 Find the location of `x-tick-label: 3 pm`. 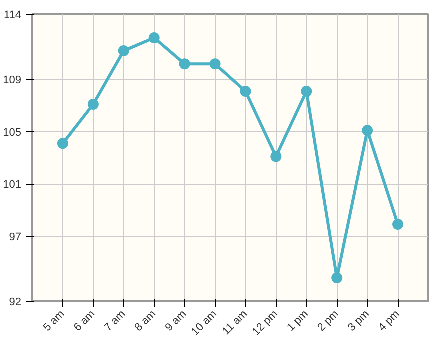

x-tick-label: 3 pm is located at coordinates (359, 321).